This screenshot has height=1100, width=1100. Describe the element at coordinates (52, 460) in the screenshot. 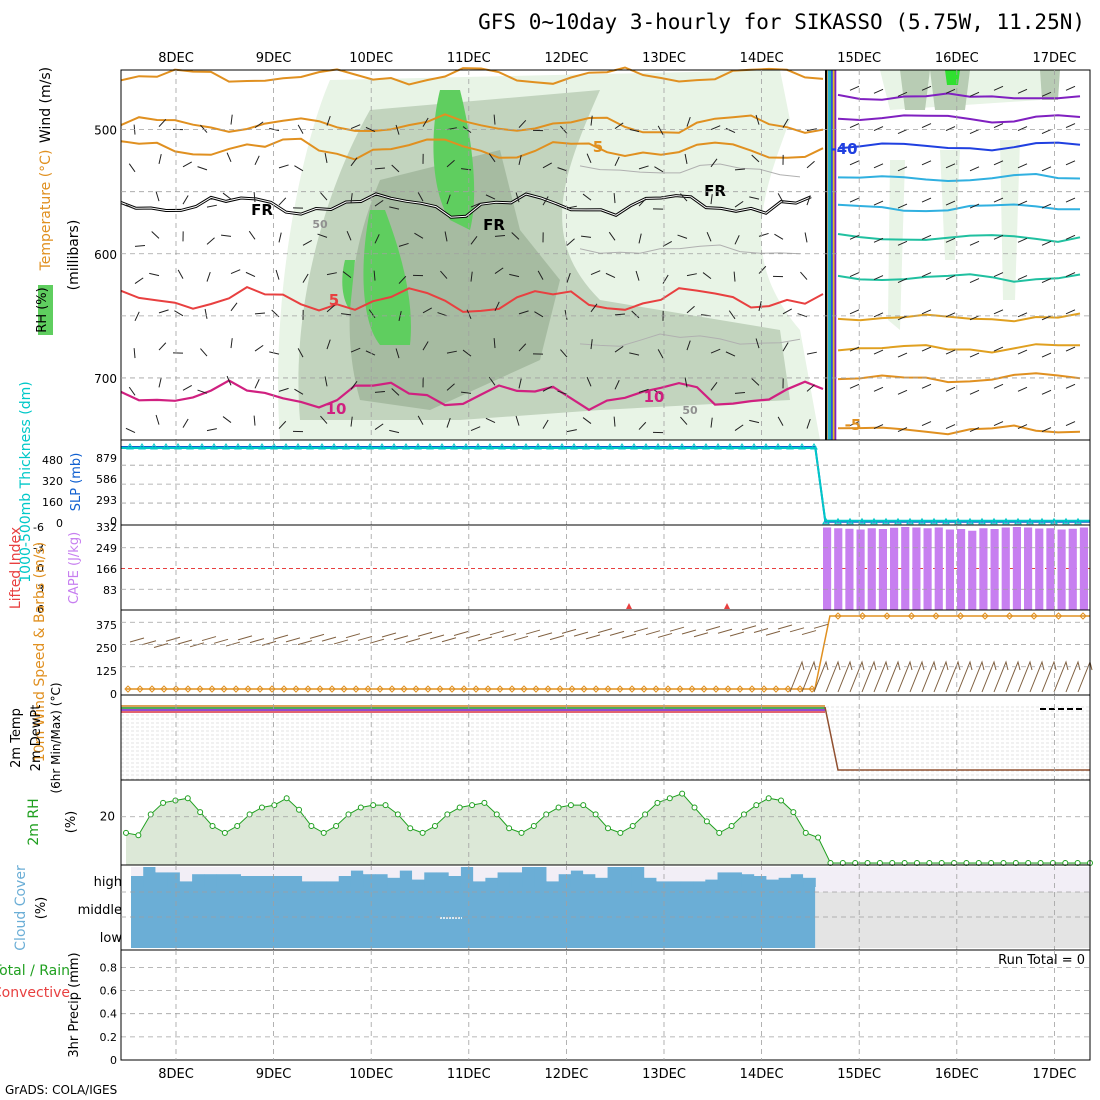

I see `thickness-tick-label: 480` at that location.